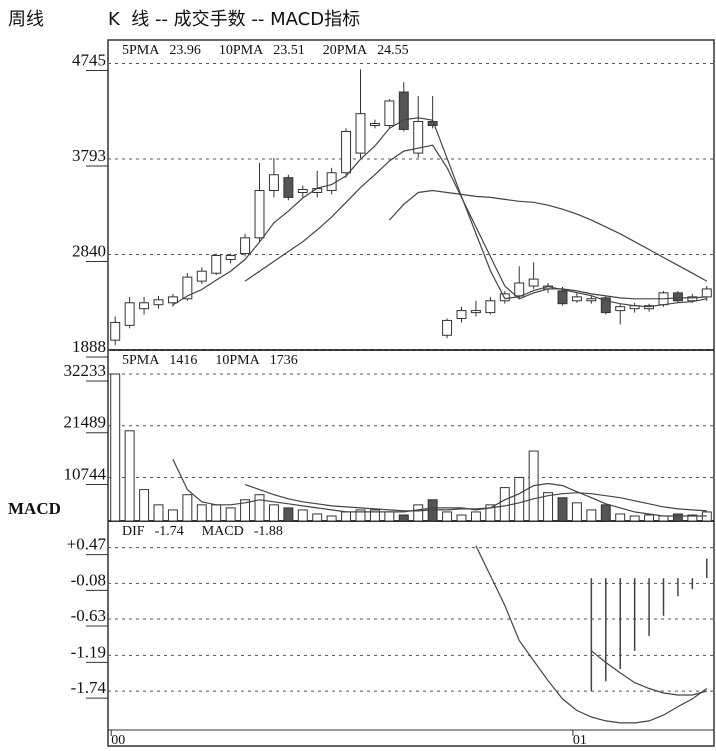 Image resolution: width=716 pixels, height=751 pixels. Describe the element at coordinates (89, 687) in the screenshot. I see `y-tick-label: -1.74` at that location.